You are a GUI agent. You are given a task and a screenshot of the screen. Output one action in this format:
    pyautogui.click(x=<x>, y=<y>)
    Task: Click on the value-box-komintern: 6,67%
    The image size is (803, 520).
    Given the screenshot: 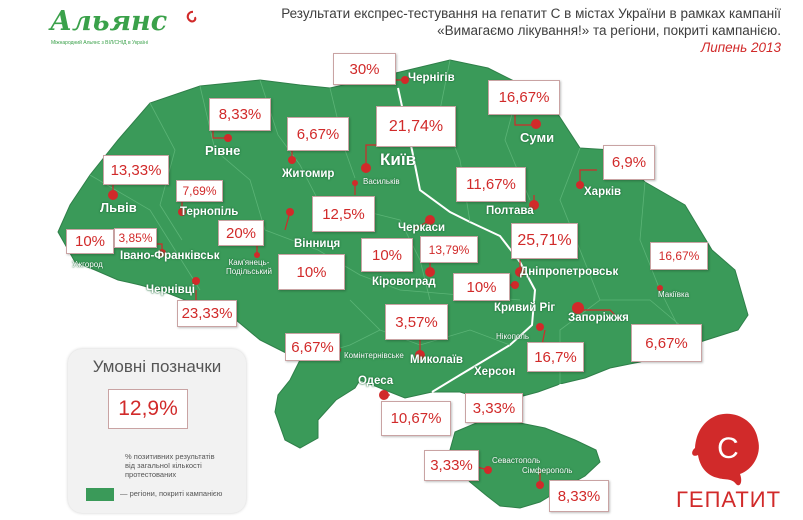 What is the action you would take?
    pyautogui.click(x=312, y=347)
    